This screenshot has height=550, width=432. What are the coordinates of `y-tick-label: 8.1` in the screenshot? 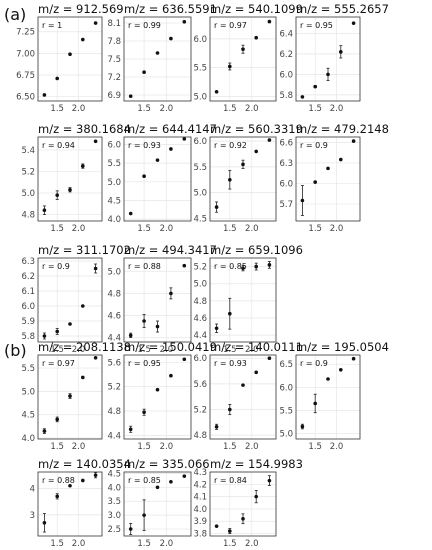 It's located at (114, 24).